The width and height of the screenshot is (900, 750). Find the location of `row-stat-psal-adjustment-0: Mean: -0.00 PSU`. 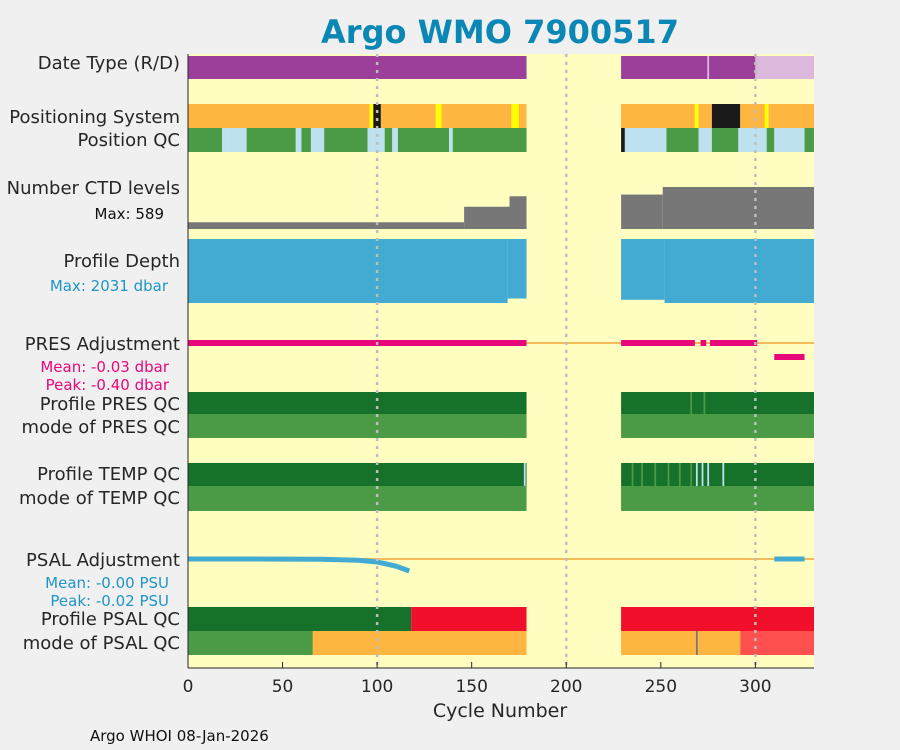

row-stat-psal-adjustment-0: Mean: -0.00 PSU is located at coordinates (107, 583).